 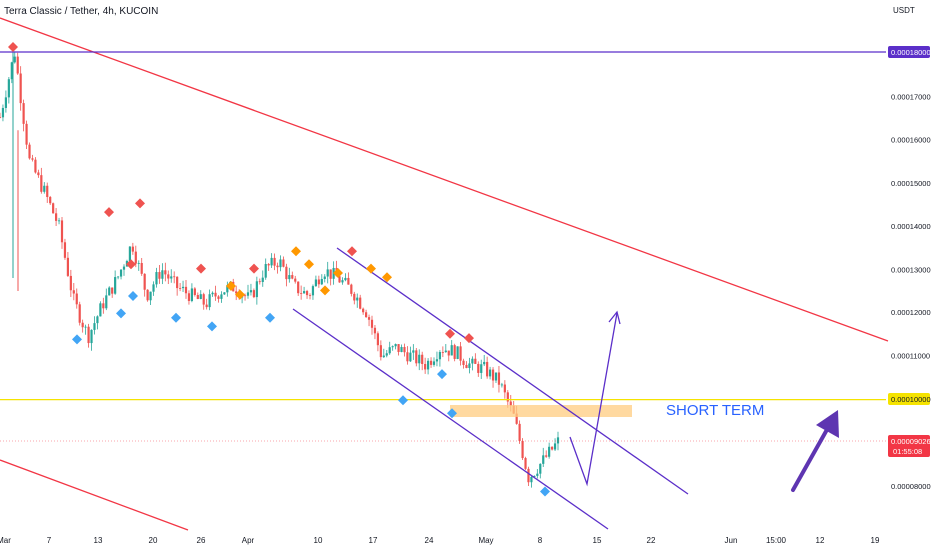 I want to click on channel-lower, so click(x=450, y=419).